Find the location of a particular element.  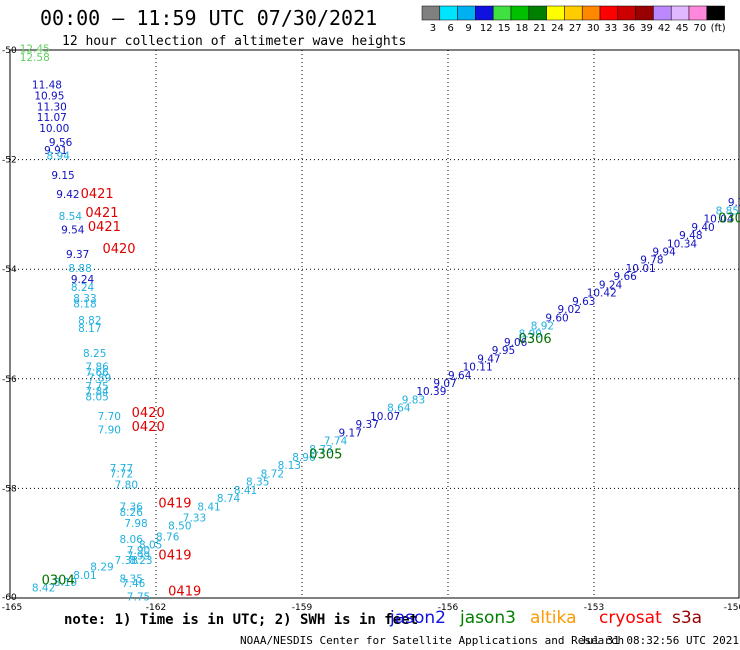

wave-height-label: 7.33 is located at coordinates (194, 518).